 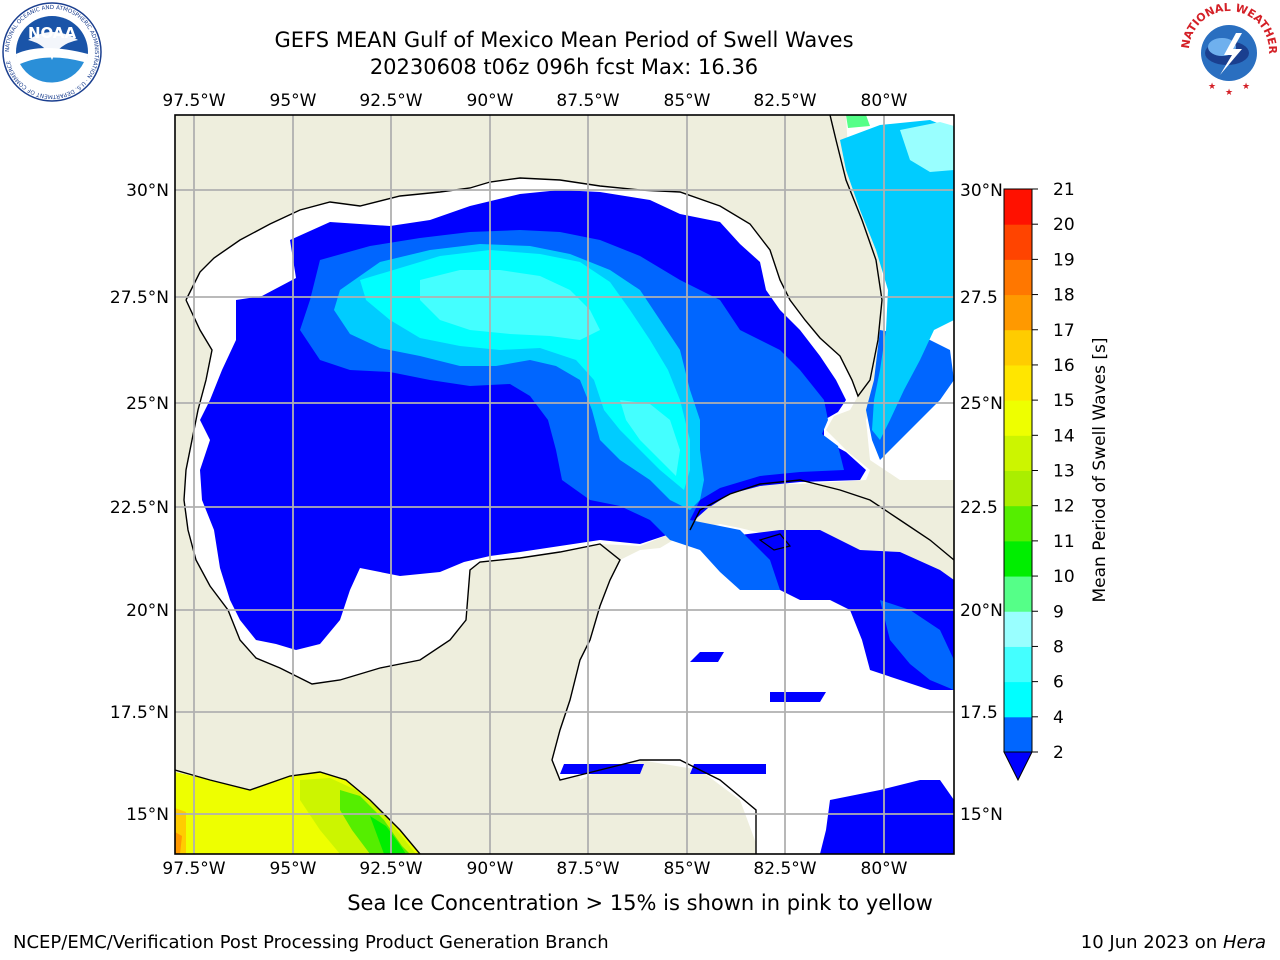 What do you see at coordinates (884, 869) in the screenshot?
I see `lon-label-bottom: 80°W` at bounding box center [884, 869].